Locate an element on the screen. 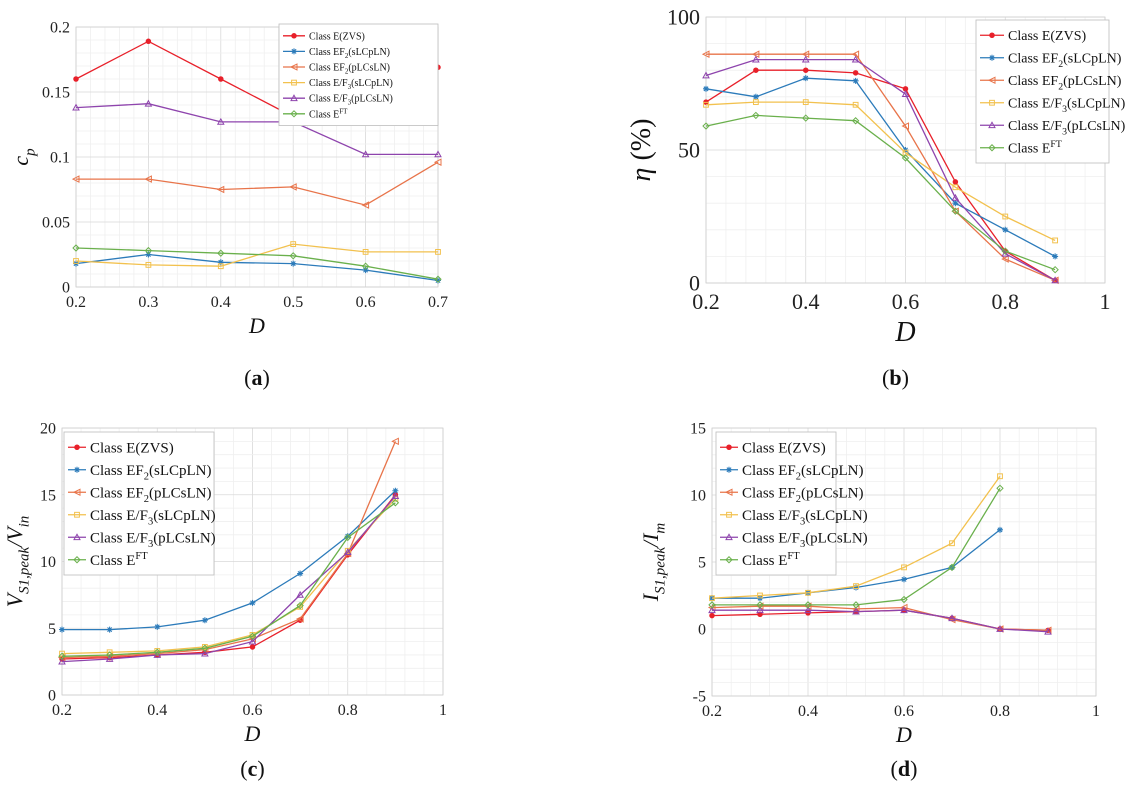 The image size is (1125, 793). y-tick-label: 20 is located at coordinates (48, 429).